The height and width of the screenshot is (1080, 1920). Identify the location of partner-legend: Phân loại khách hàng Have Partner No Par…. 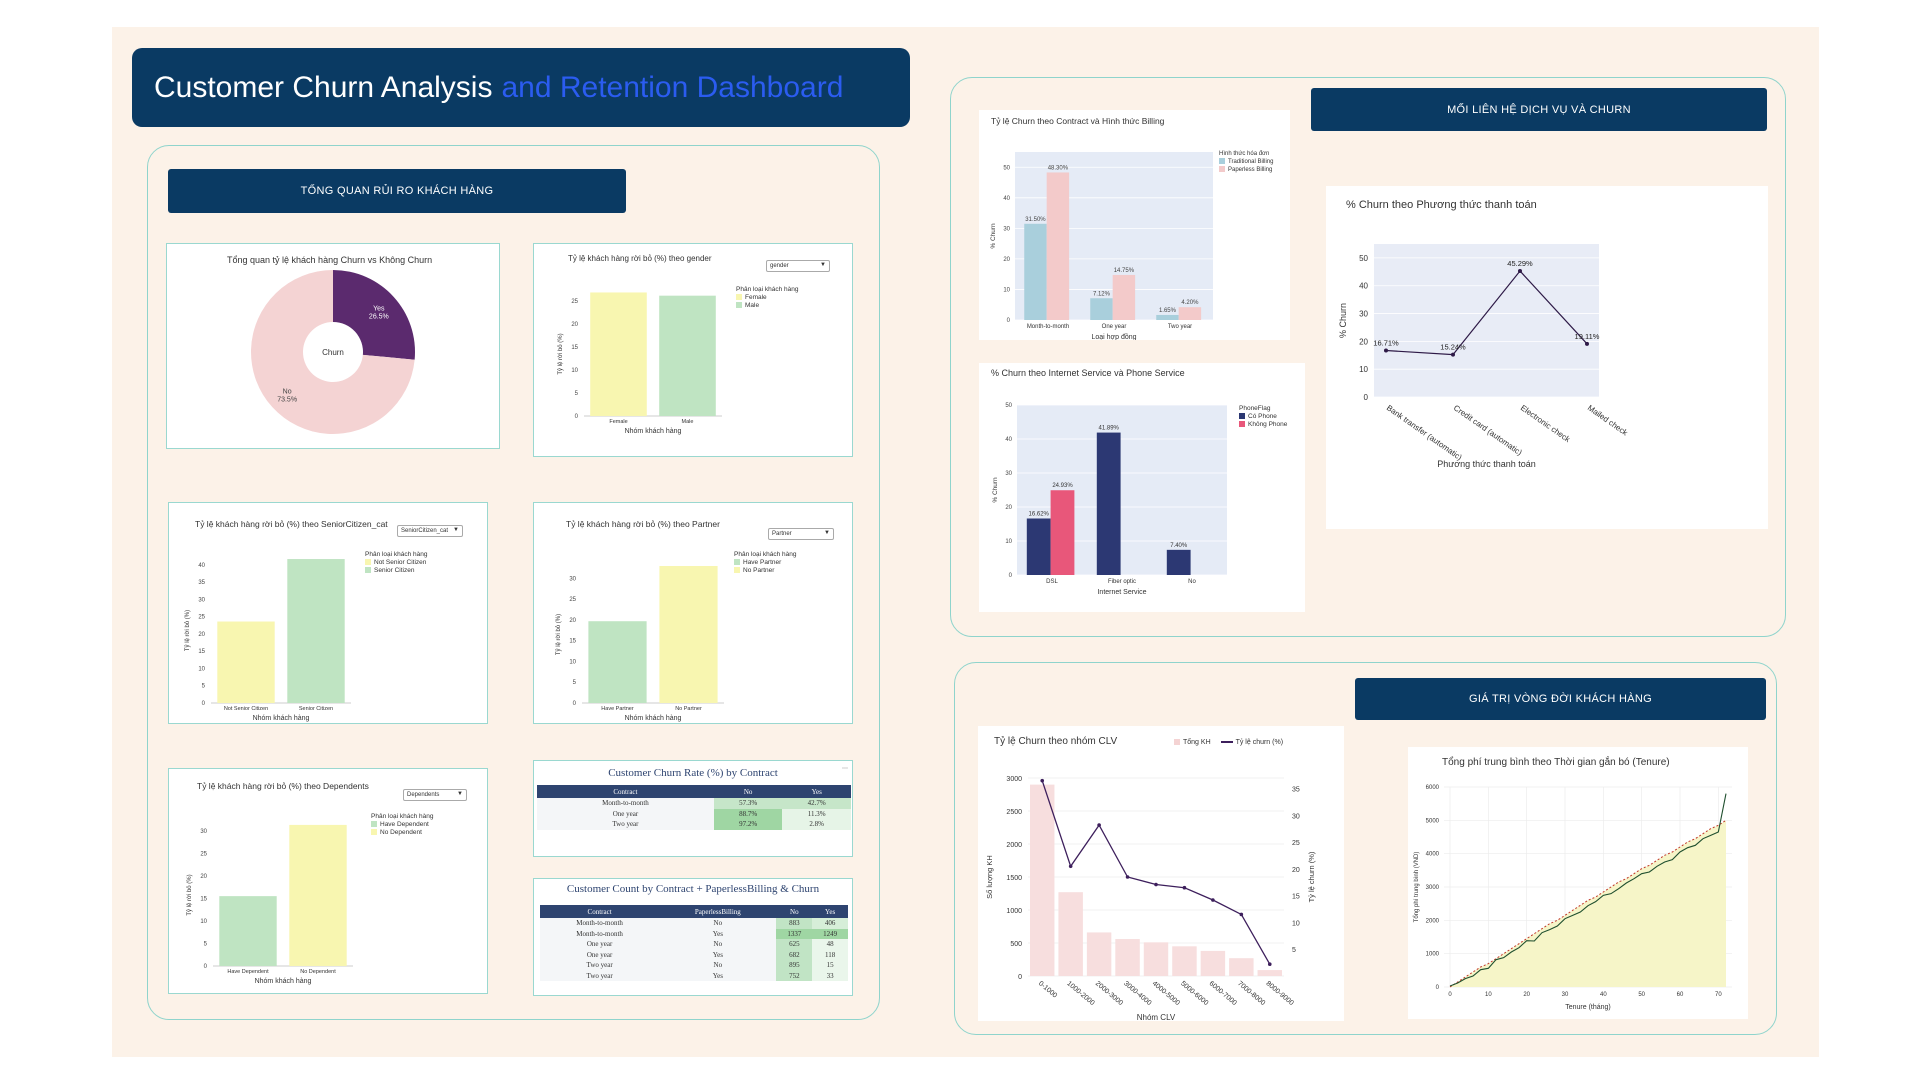
(765, 563).